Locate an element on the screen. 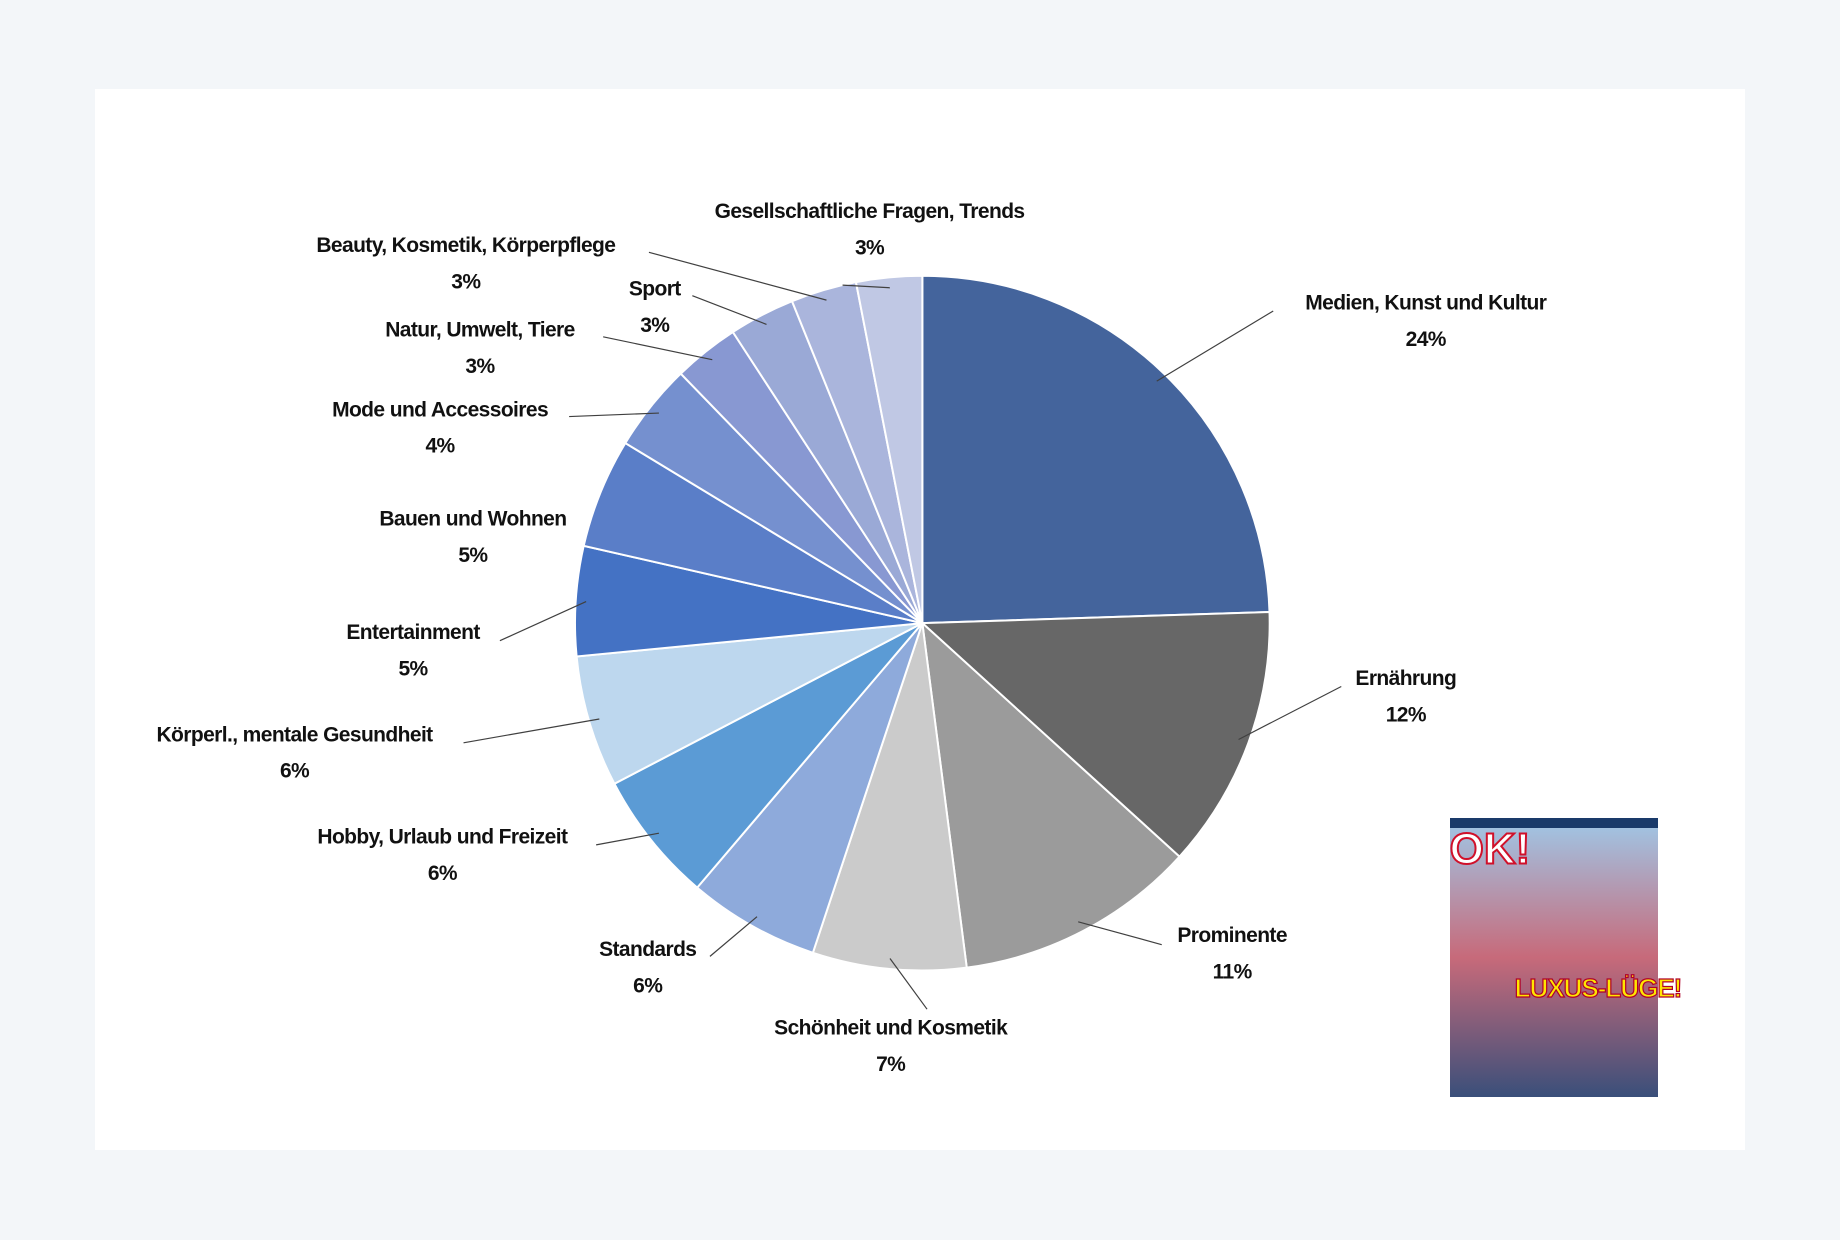 The width and height of the screenshot is (1840, 1240). slice-label: Entertainment is located at coordinates (413, 632).